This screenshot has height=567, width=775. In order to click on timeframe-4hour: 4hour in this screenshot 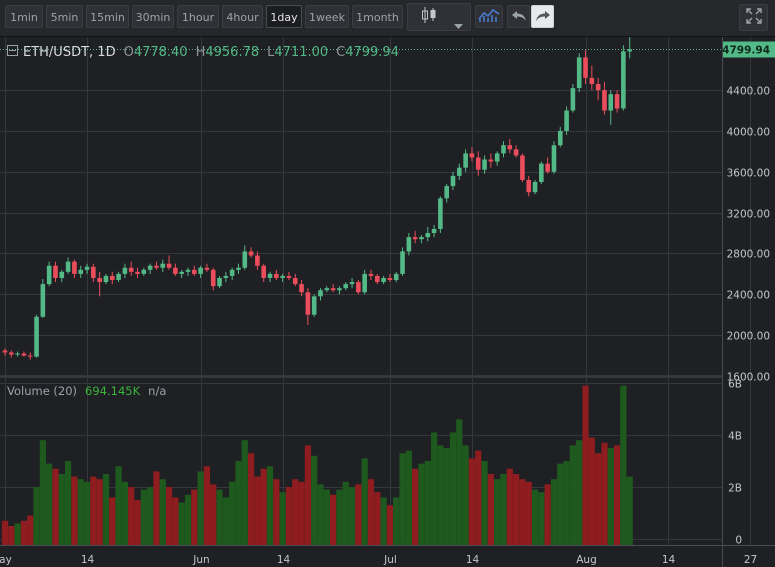, I will do `click(242, 16)`.